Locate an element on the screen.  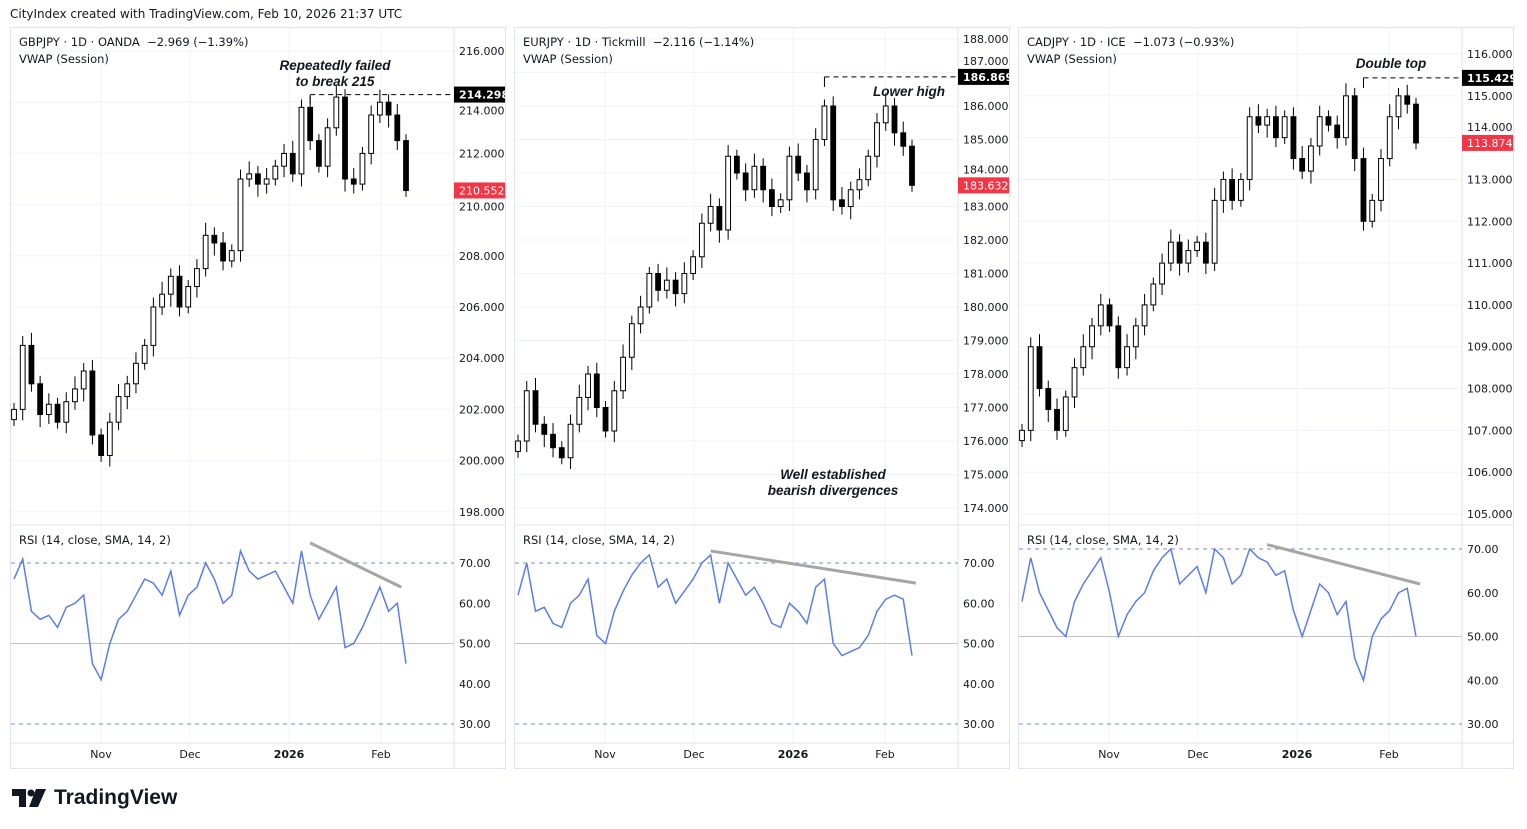
price-tick-label: 186.000 is located at coordinates (986, 106).